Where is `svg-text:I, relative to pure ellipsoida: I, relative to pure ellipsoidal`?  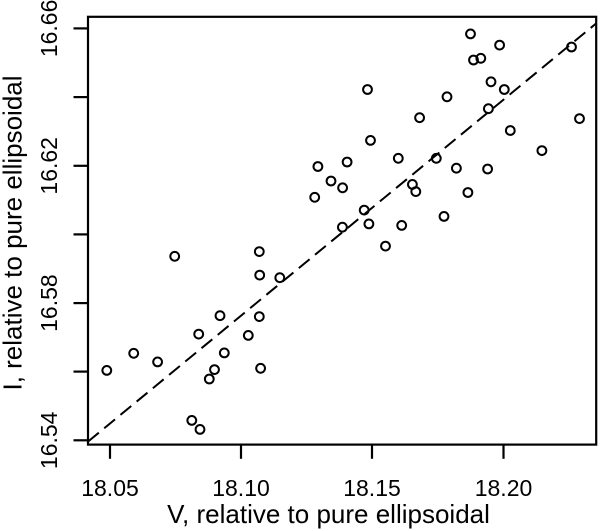
svg-text:I, relative to pure ellipsoida: I, relative to pure ellipsoidal is located at coordinates (14, 232).